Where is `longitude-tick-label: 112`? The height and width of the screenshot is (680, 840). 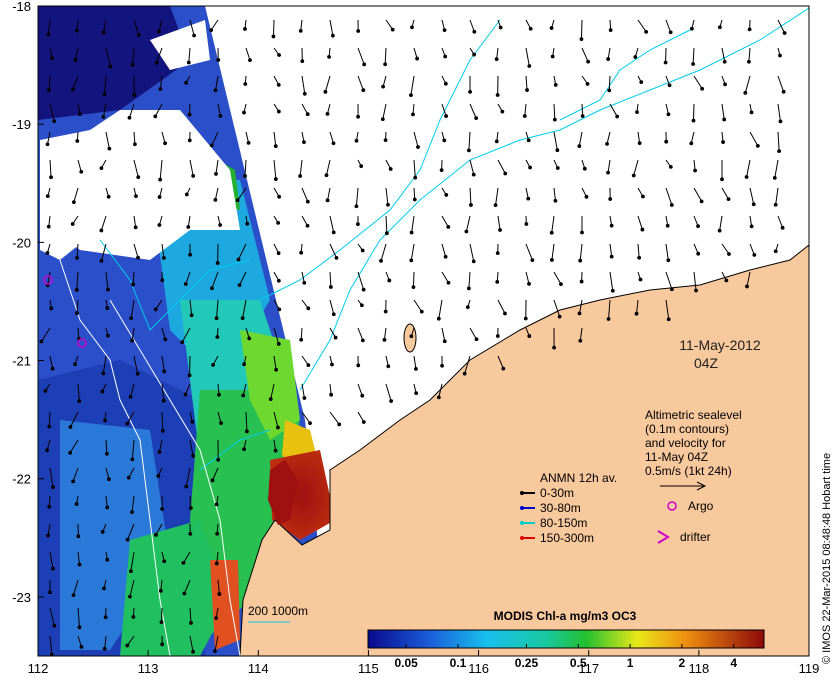
longitude-tick-label: 112 is located at coordinates (38, 668).